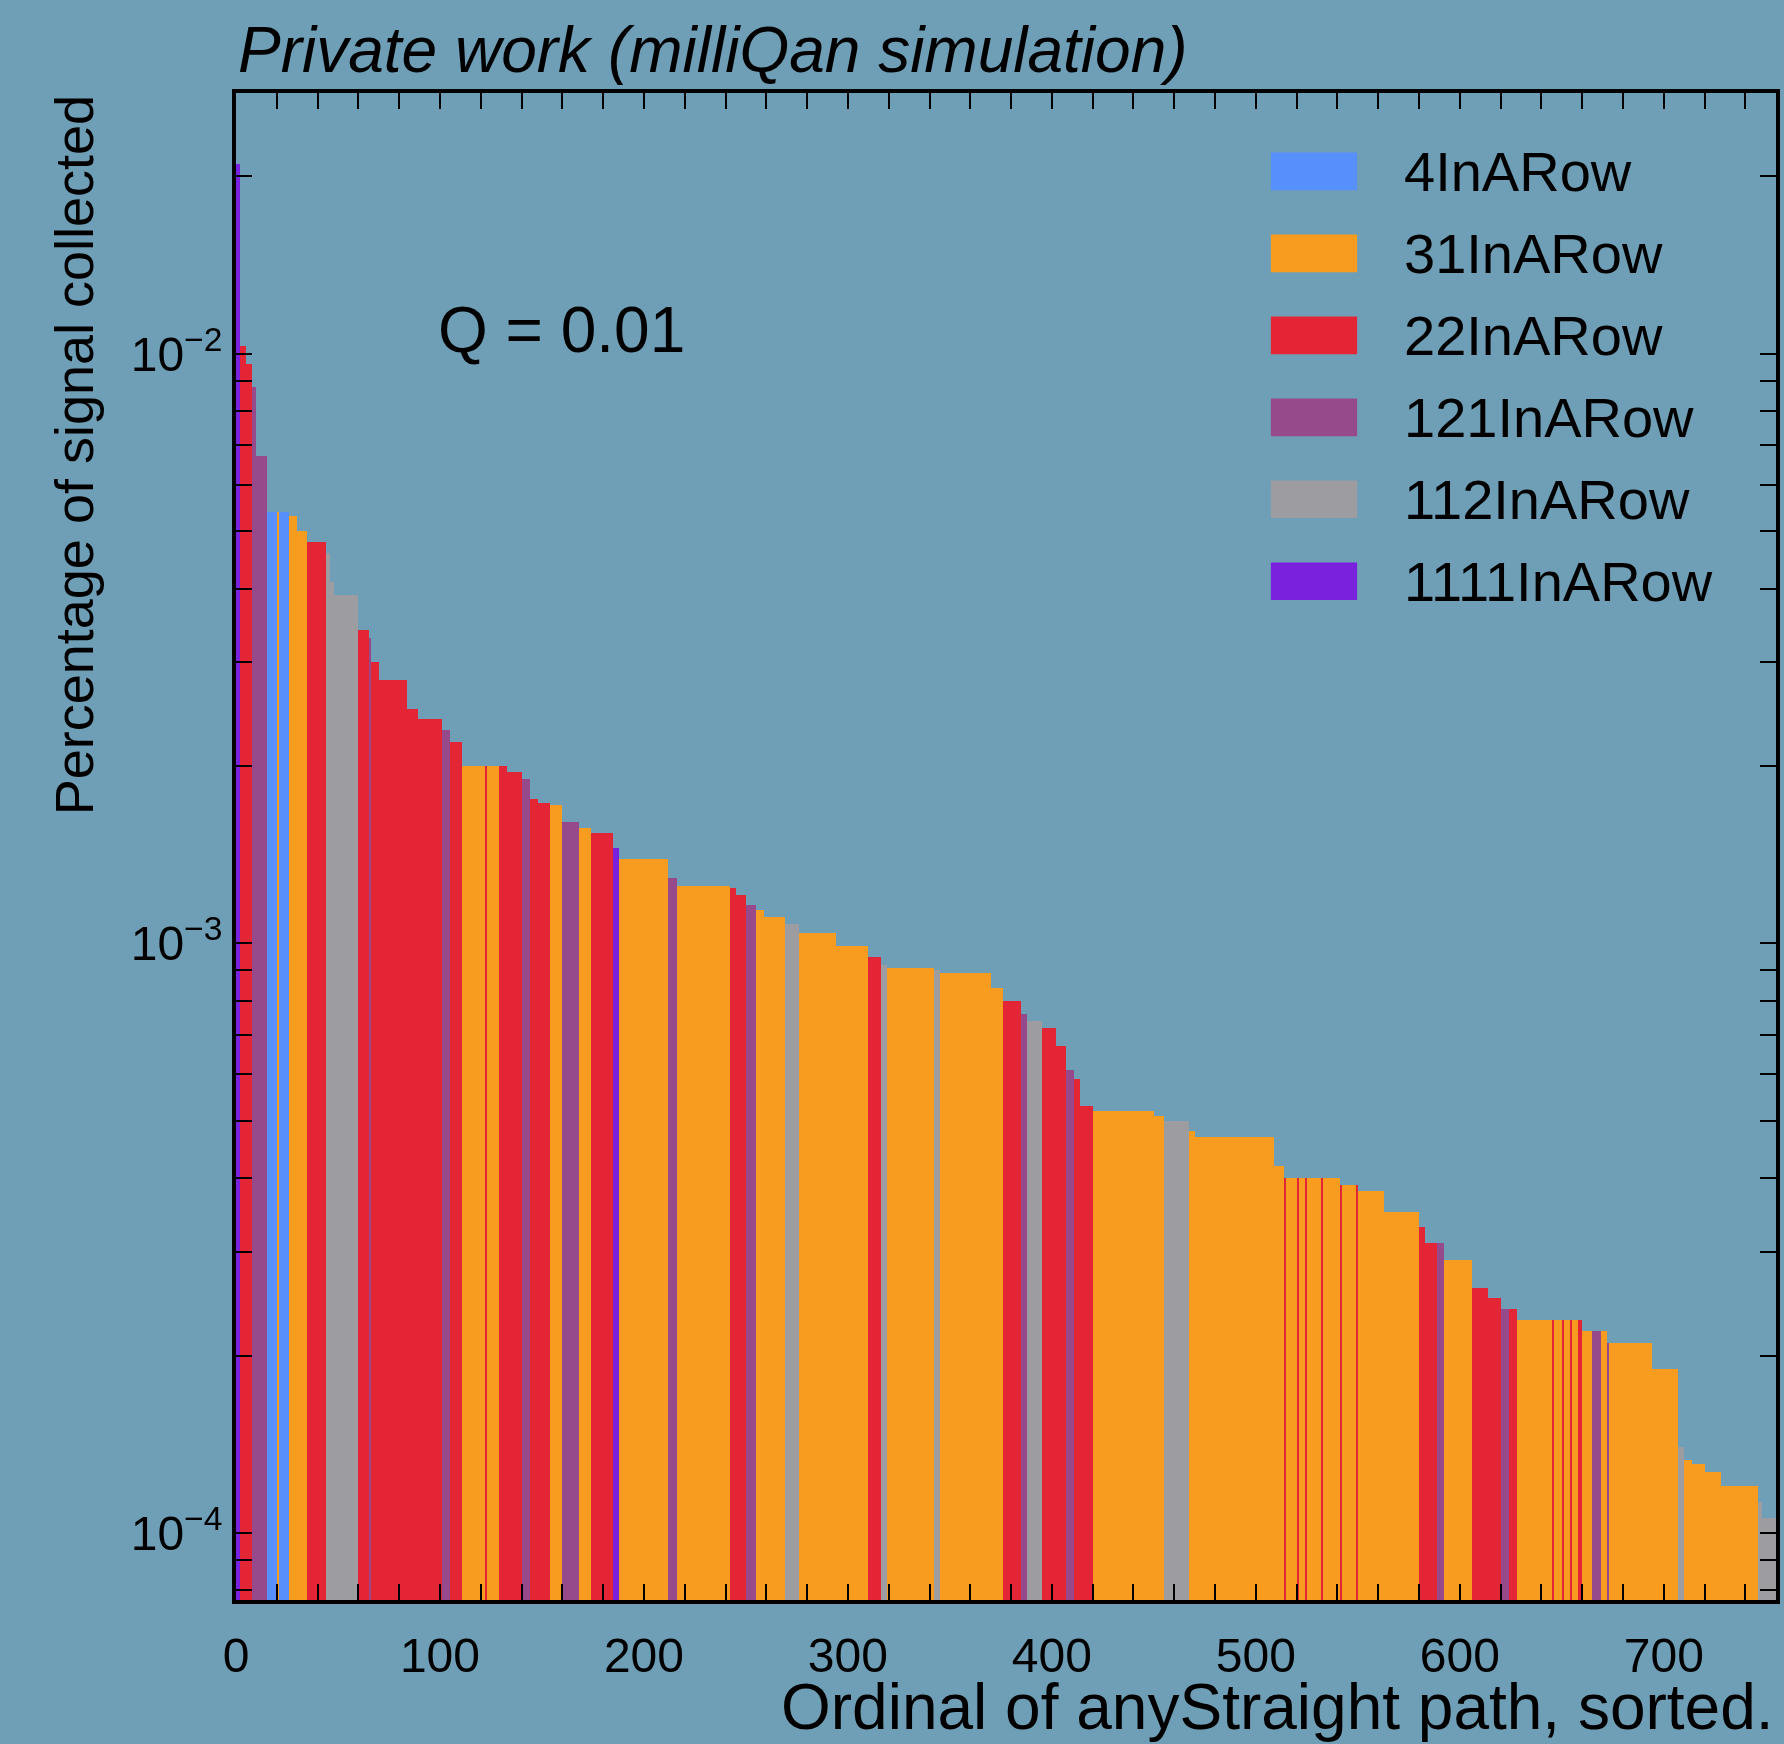 This screenshot has height=1744, width=1784. Describe the element at coordinates (176, 1529) in the screenshot. I see `y-tick-label: 10$^{−4}$` at that location.